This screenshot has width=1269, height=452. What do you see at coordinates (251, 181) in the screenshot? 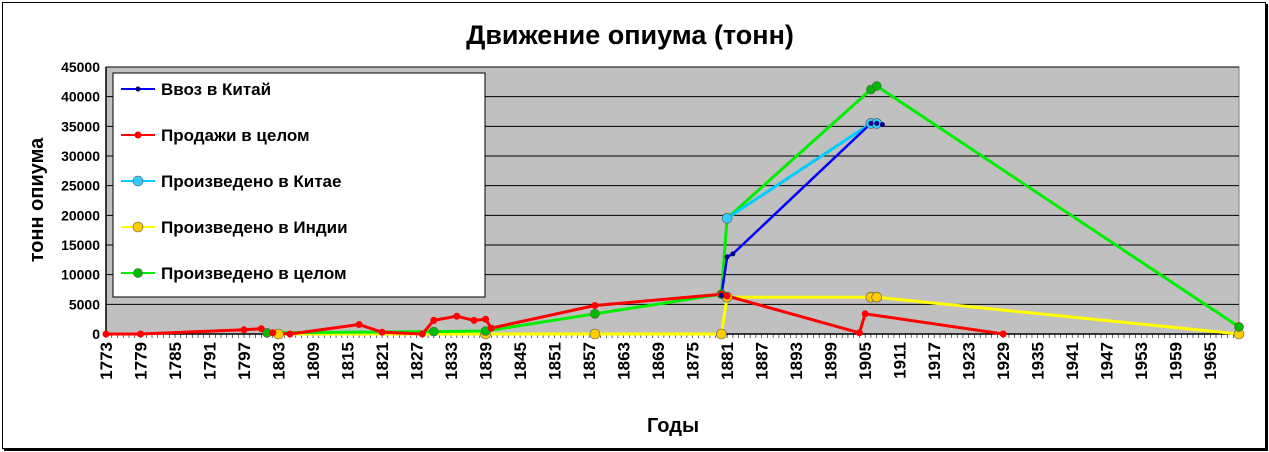
I see `legend-label: Произведено в Китае` at bounding box center [251, 181].